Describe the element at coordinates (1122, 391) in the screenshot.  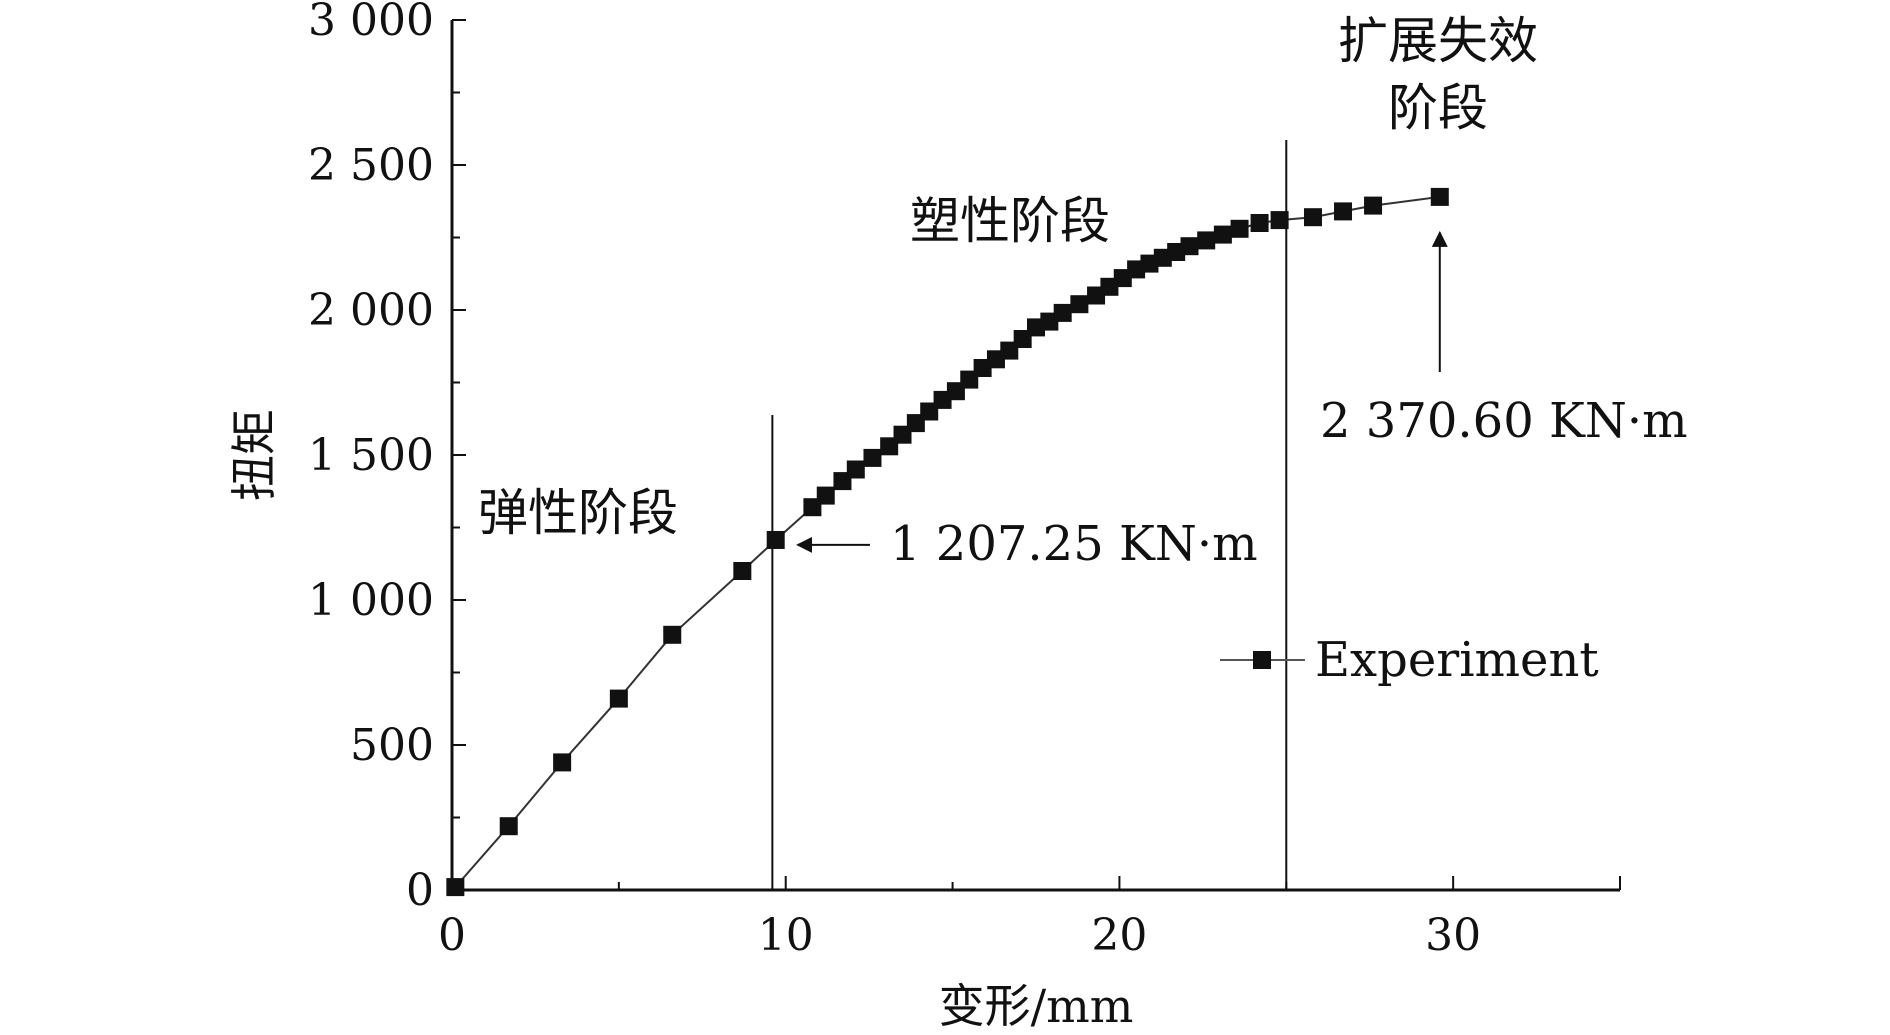
I see `annotation-arrows` at that location.